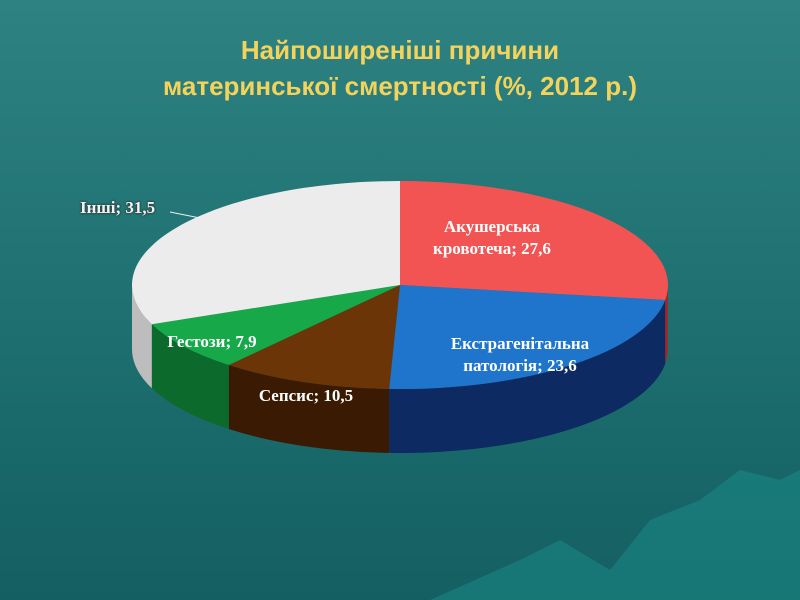 The width and height of the screenshot is (800, 600). I want to click on data-label: Екстрагенітальна патологія; 23,6, so click(520, 354).